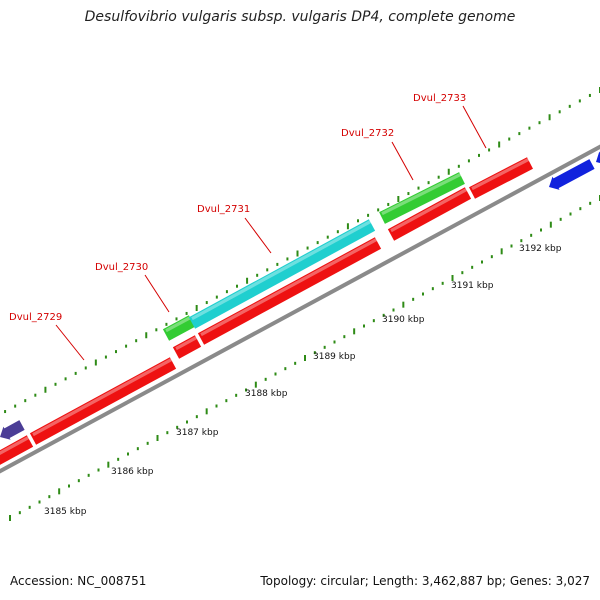 The image size is (600, 600). What do you see at coordinates (65, 512) in the screenshot?
I see `kbp-label: 3185 kbp` at bounding box center [65, 512].